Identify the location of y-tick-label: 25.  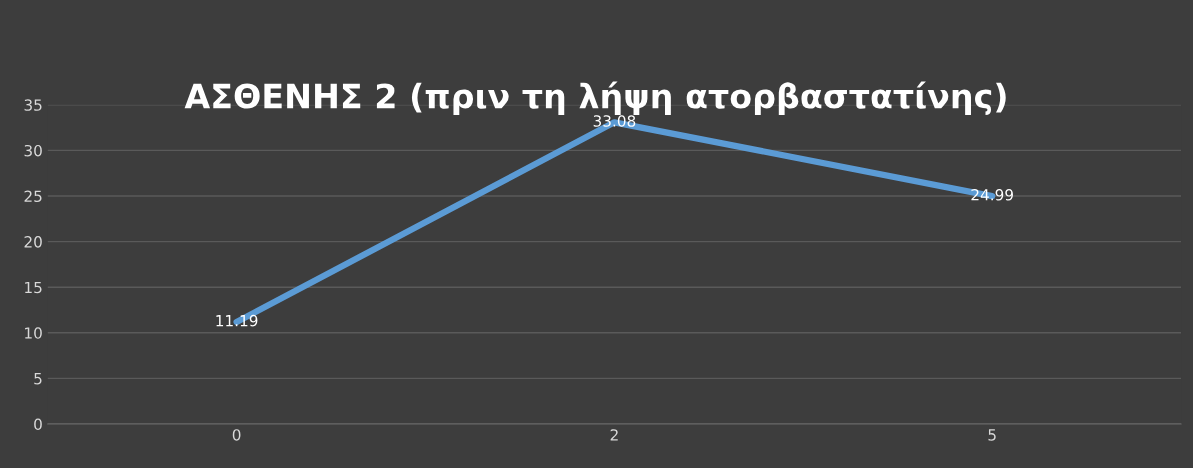
(33, 196).